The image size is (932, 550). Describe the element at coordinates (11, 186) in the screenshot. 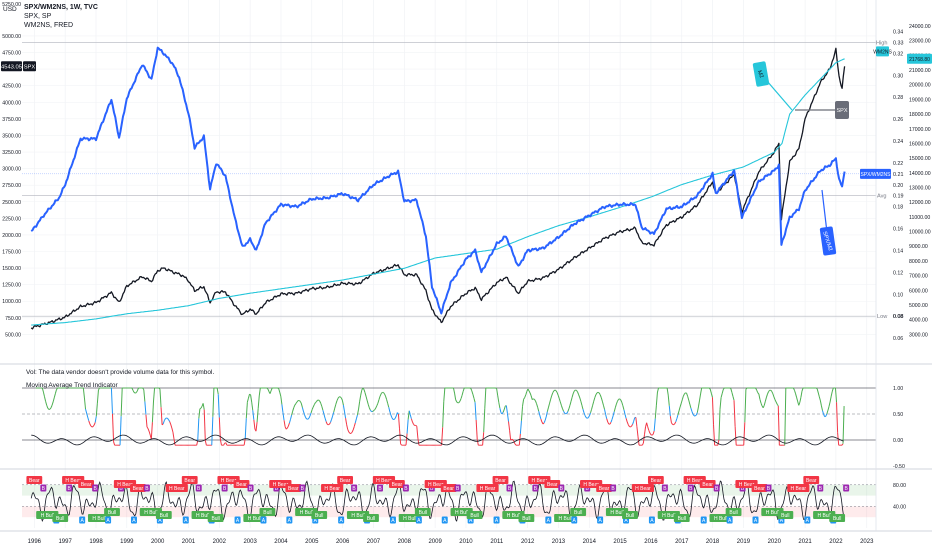

I see `left-tick-label: 2750.00` at that location.